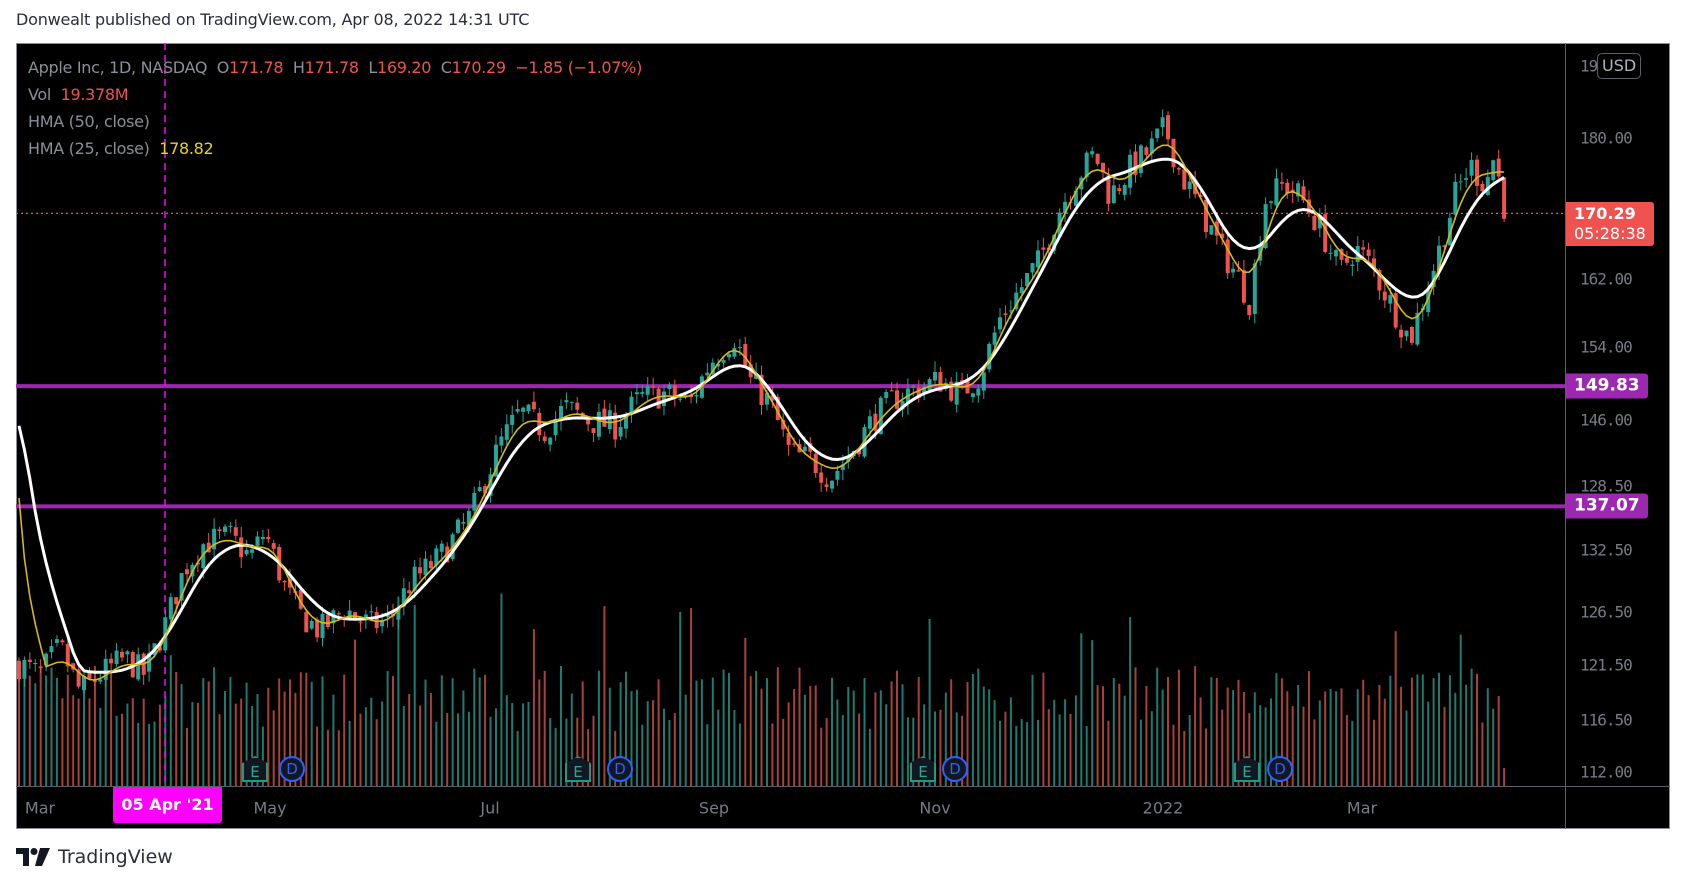 The image size is (1686, 884). I want to click on low-value: 169.20, so click(404, 67).